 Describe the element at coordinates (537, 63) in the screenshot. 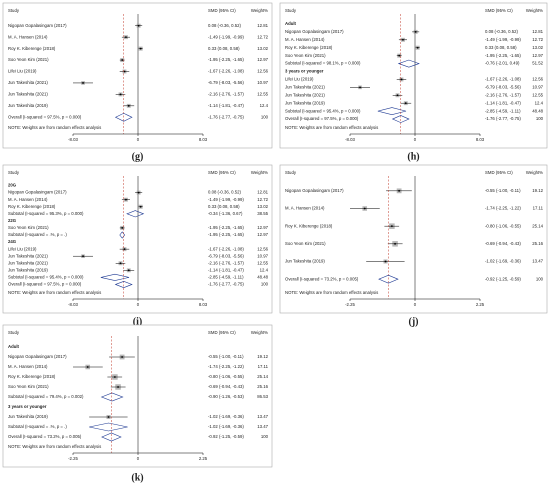

I see `weight-label: 51.52` at that location.